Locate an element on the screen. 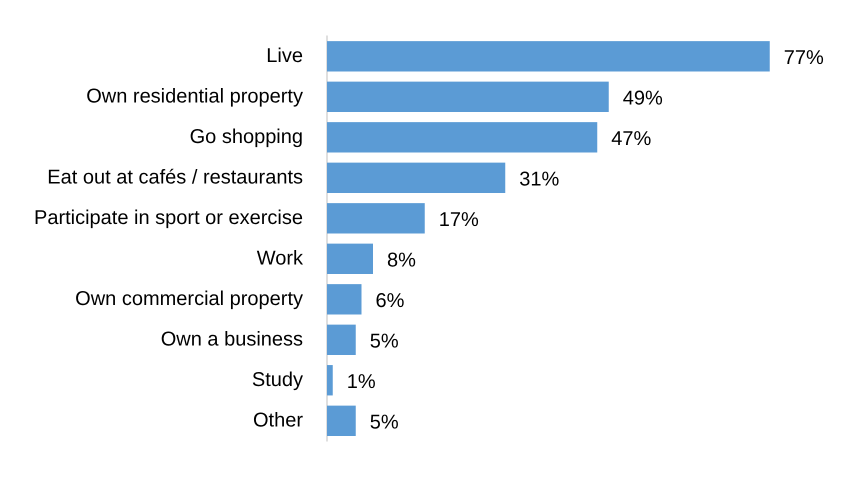 This screenshot has height=477, width=857. y-tick-label: Own a business is located at coordinates (232, 339).